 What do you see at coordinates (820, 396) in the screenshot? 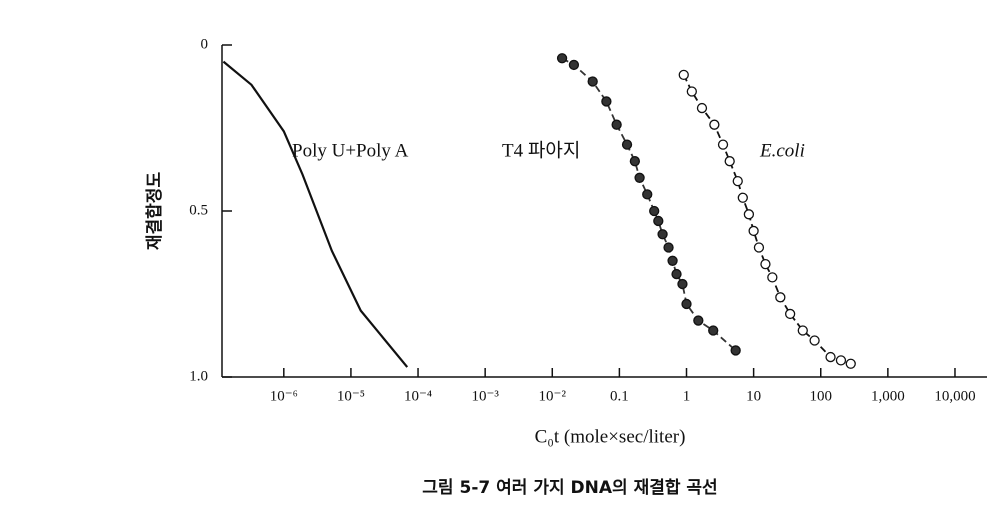
I see `x-tick-label: 100` at bounding box center [820, 396].